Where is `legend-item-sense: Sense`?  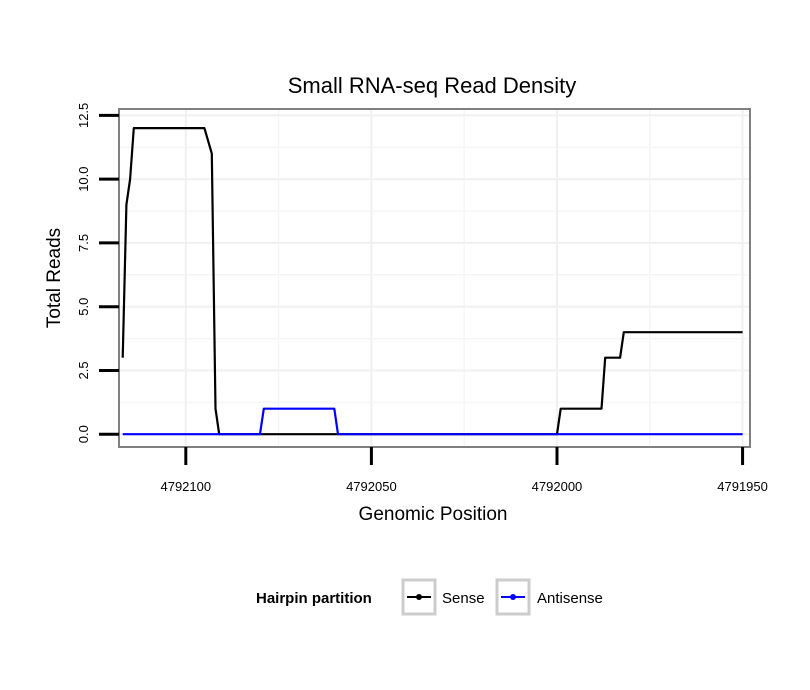
legend-item-sense: Sense is located at coordinates (443, 597).